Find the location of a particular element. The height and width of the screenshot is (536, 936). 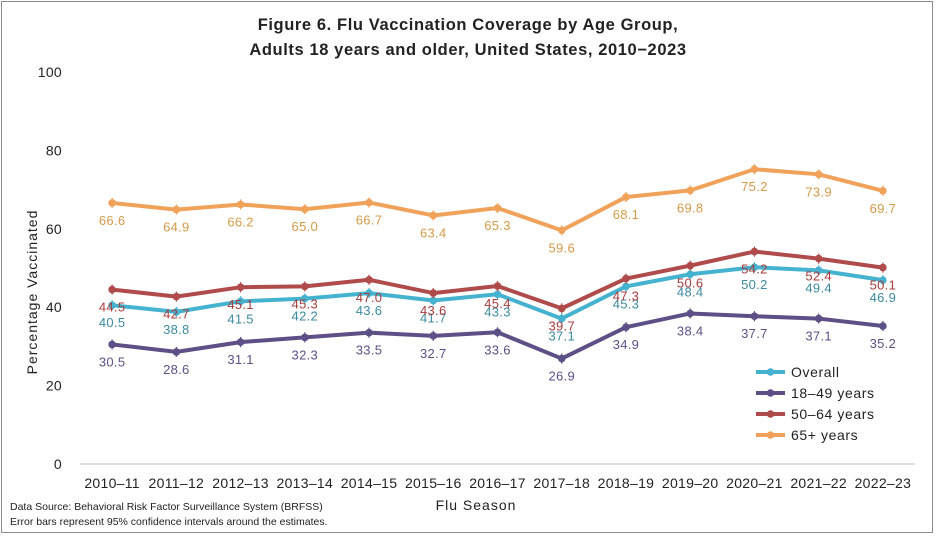

data-label: 42.7 is located at coordinates (176, 314).